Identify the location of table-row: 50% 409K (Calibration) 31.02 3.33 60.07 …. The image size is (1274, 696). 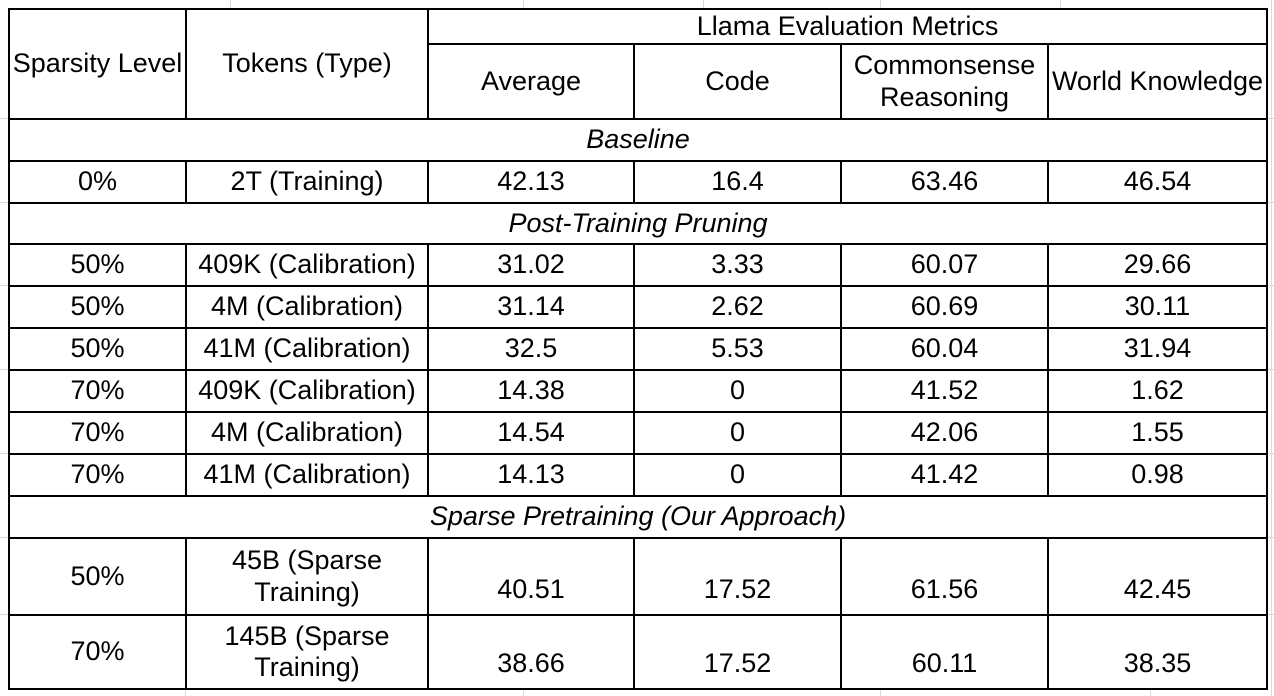
(638, 265).